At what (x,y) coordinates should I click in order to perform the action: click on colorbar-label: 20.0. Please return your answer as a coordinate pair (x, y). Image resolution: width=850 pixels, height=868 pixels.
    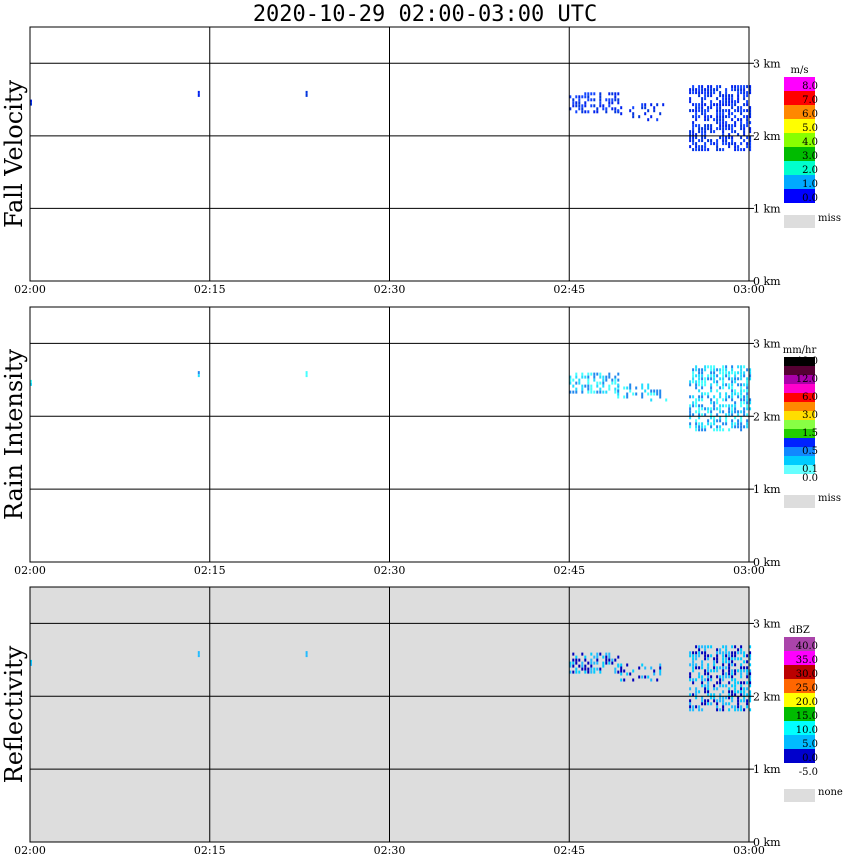
    Looking at the image, I should click on (807, 702).